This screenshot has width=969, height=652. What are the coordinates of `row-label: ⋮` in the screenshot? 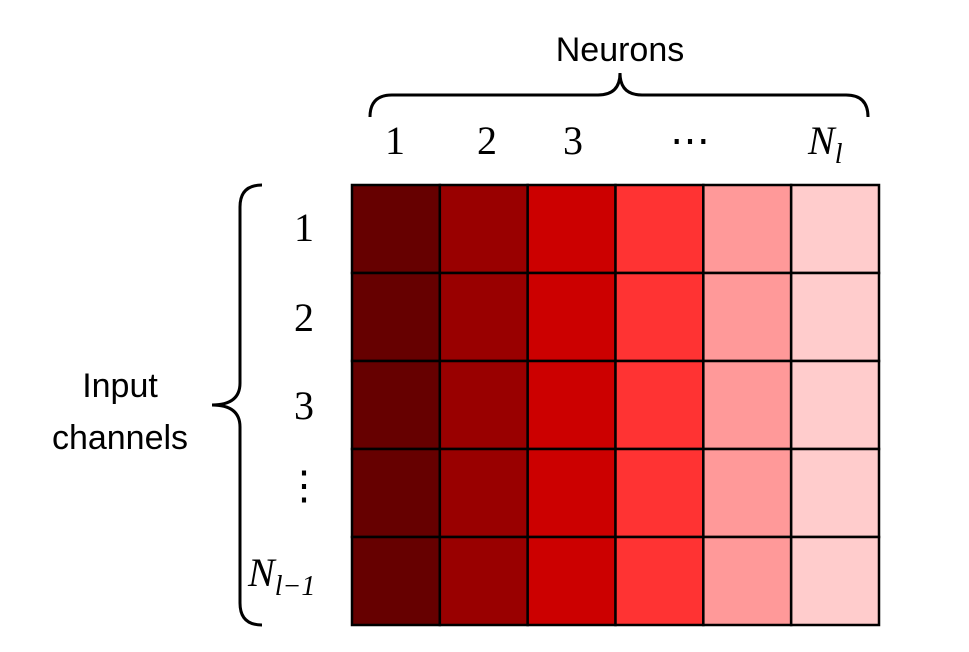 It's located at (304, 485).